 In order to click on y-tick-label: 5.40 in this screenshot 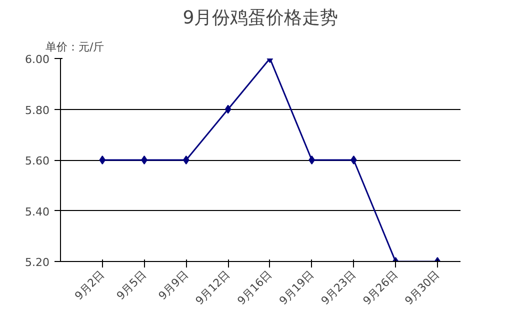, I will do `click(37, 211)`.